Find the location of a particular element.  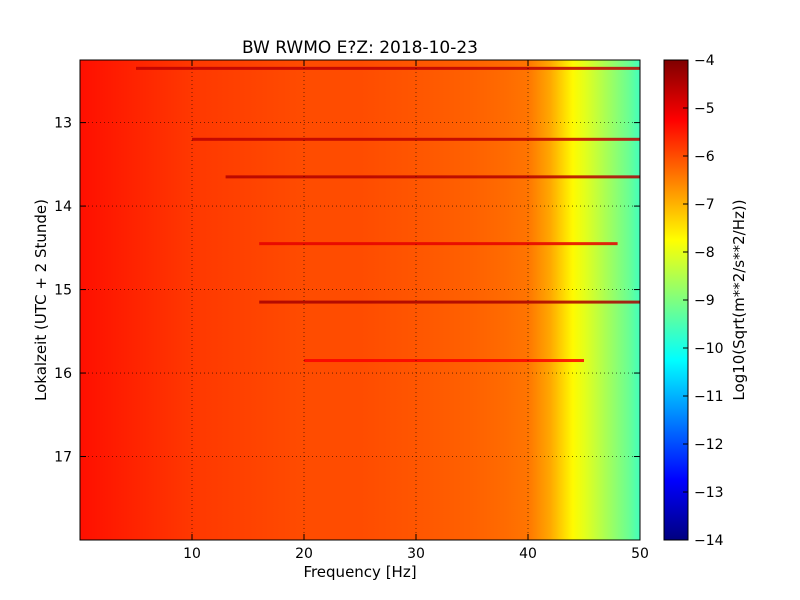

colorbar-tick-label: −12 is located at coordinates (709, 445).